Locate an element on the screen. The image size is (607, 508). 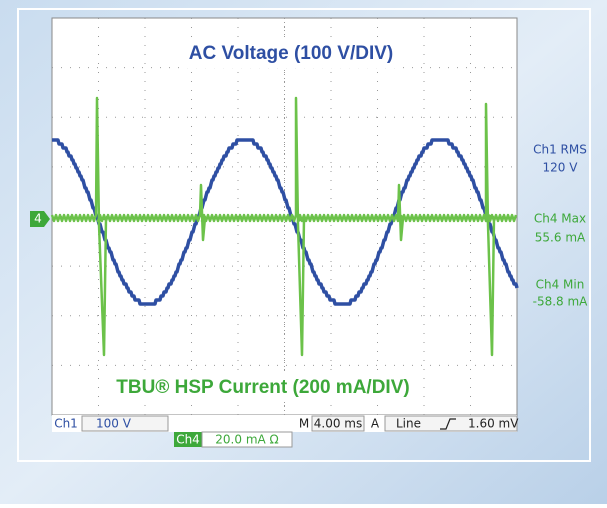
trigger-source: Line is located at coordinates (408, 424).